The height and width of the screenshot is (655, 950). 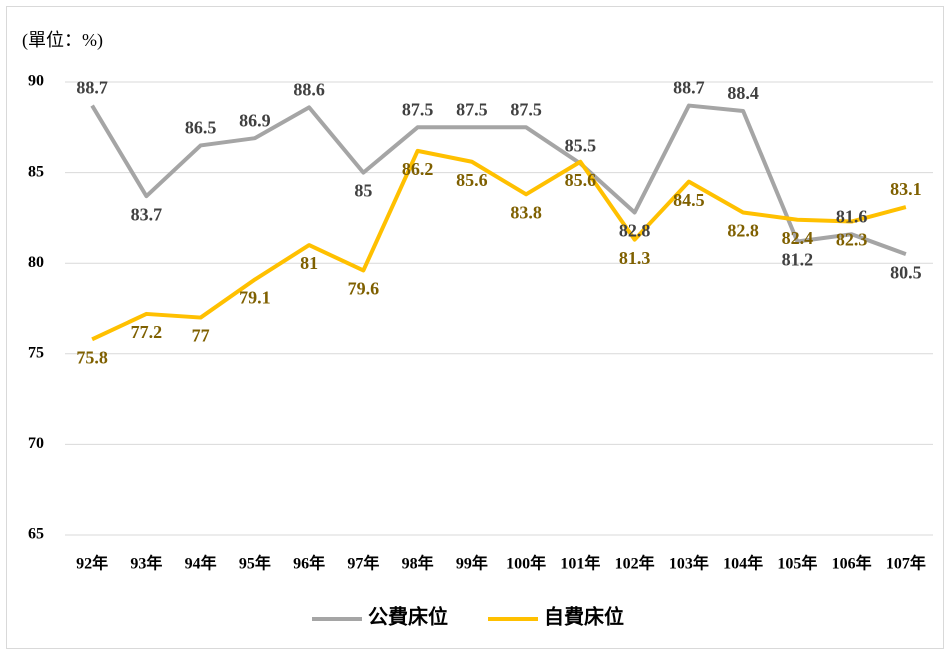 What do you see at coordinates (906, 189) in the screenshot?
I see `data-label: 83.1` at bounding box center [906, 189].